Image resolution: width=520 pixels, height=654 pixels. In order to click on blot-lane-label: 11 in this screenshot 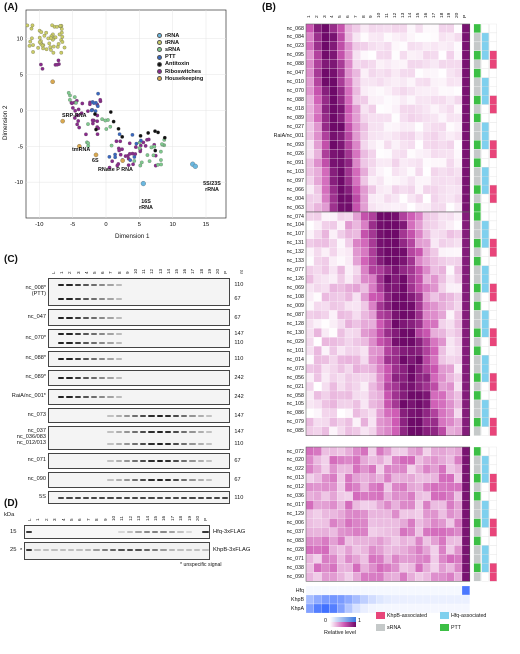, I will do `click(144, 271)`.